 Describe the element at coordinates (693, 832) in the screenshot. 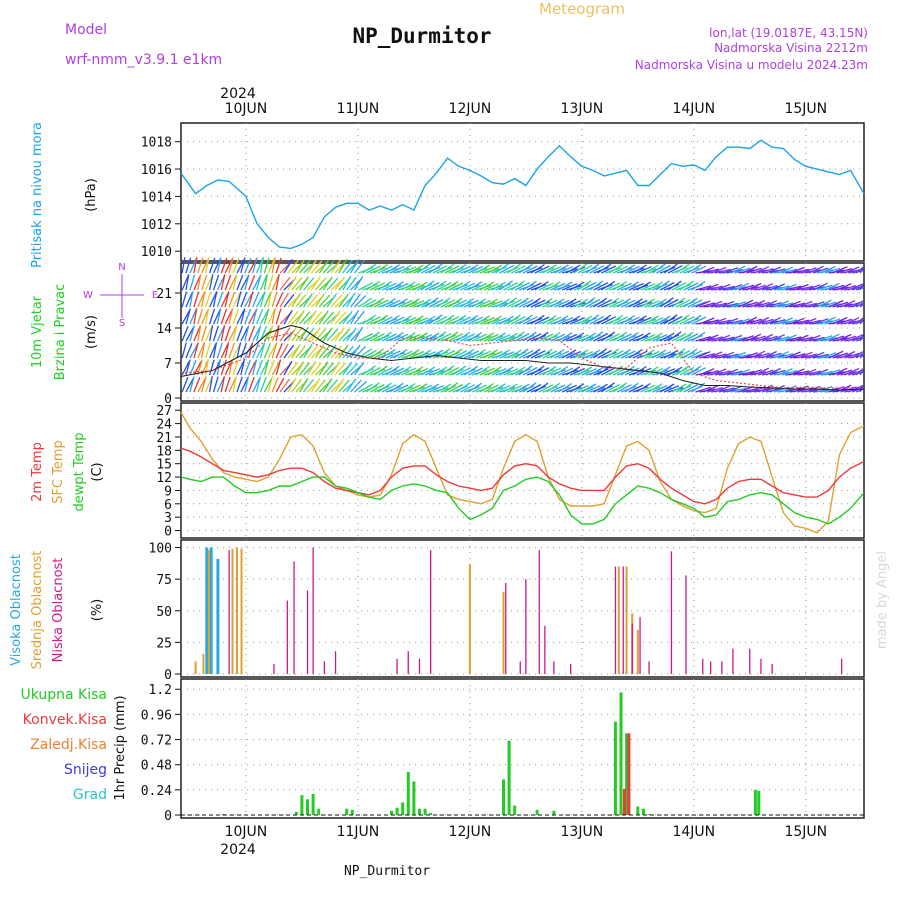

I see `bottom-day-label: 14JUN` at that location.